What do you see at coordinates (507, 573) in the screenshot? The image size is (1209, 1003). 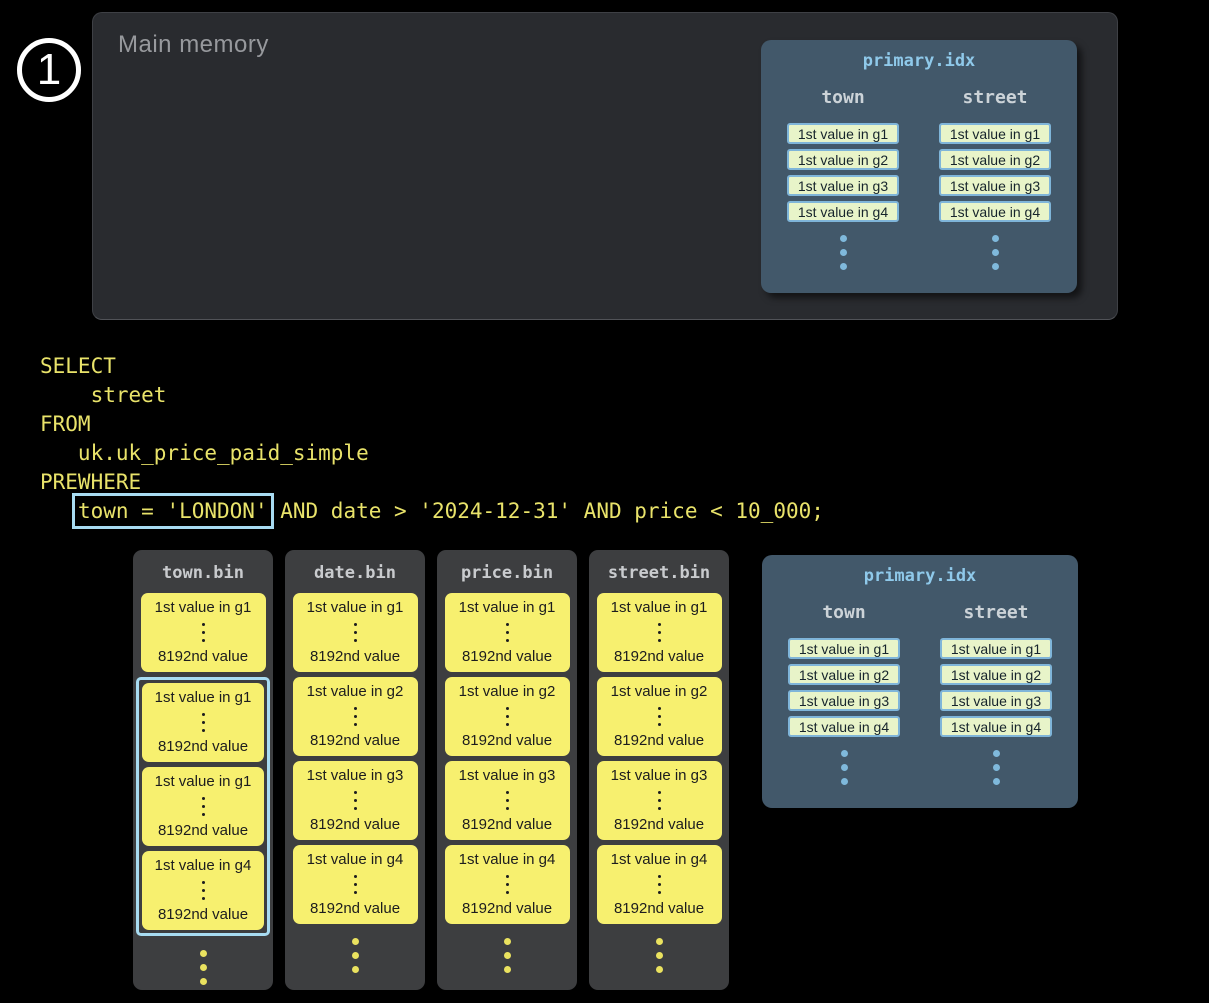 I see `bin-file-title: price.bin` at bounding box center [507, 573].